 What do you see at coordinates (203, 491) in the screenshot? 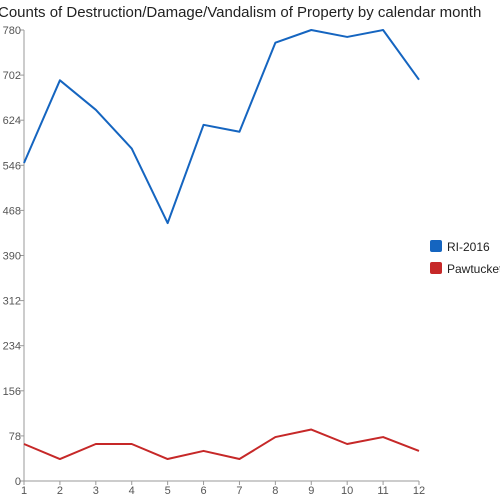
I see `x-tick-label: 6` at bounding box center [203, 491].